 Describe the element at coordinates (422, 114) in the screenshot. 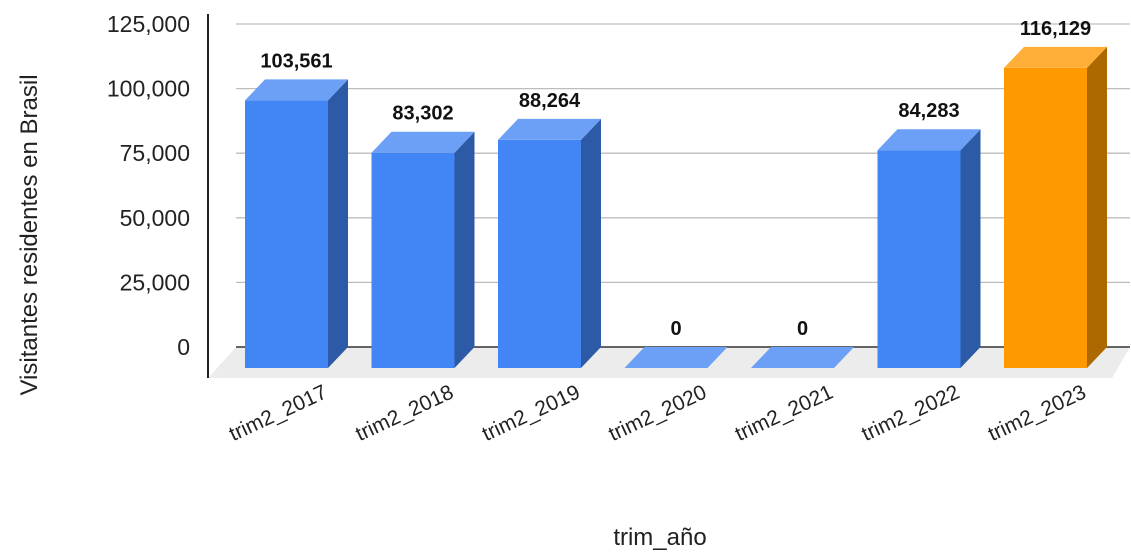

I see `data-label: 83,302` at that location.